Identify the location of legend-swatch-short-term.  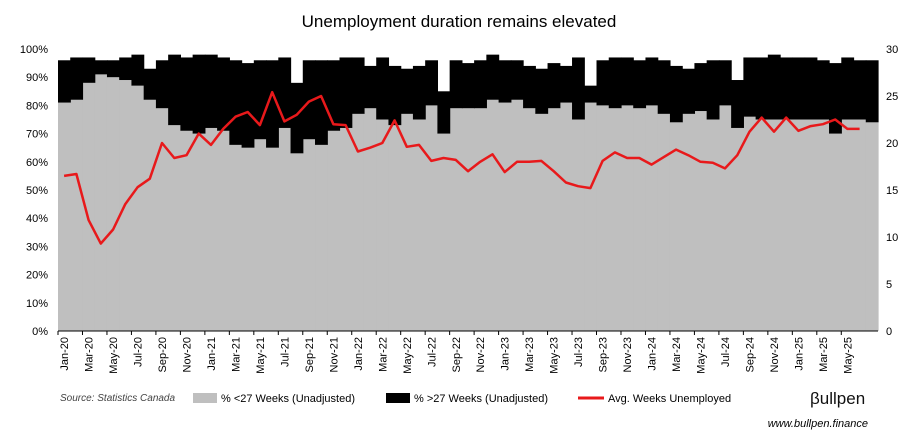
(205, 398).